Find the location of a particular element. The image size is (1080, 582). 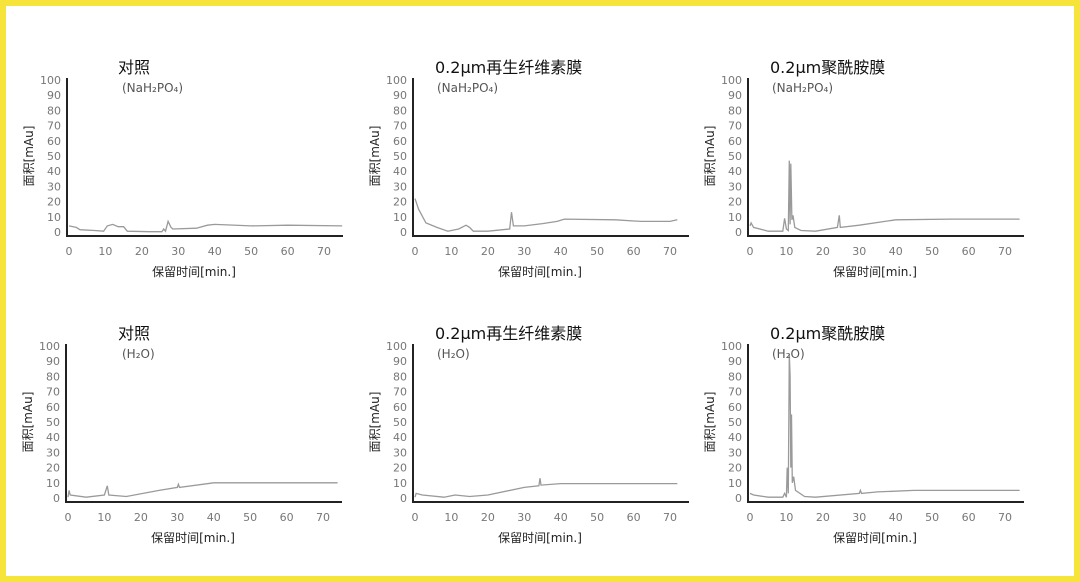

chart-title: 0.2μm聚酰胺膜 is located at coordinates (828, 67).